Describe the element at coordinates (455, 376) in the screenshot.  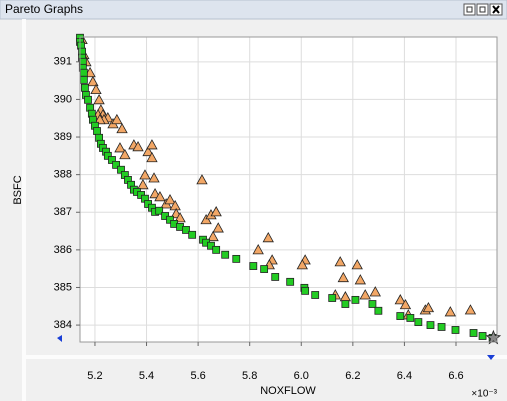
I see `x-tick-label: 6.6` at that location.